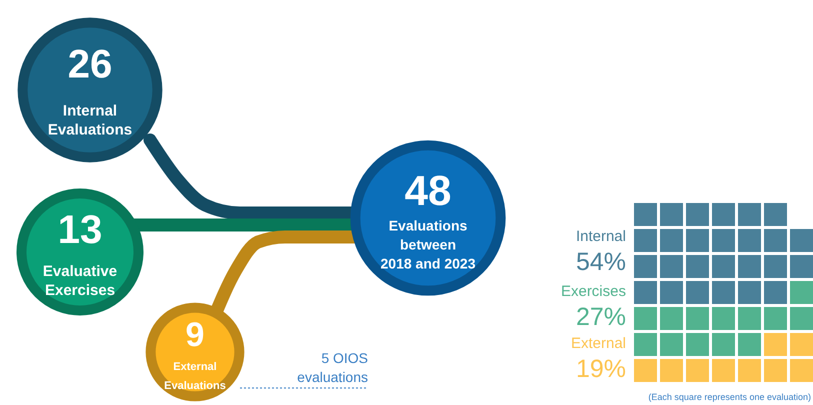  I want to click on data-label: 54%, so click(601, 262).